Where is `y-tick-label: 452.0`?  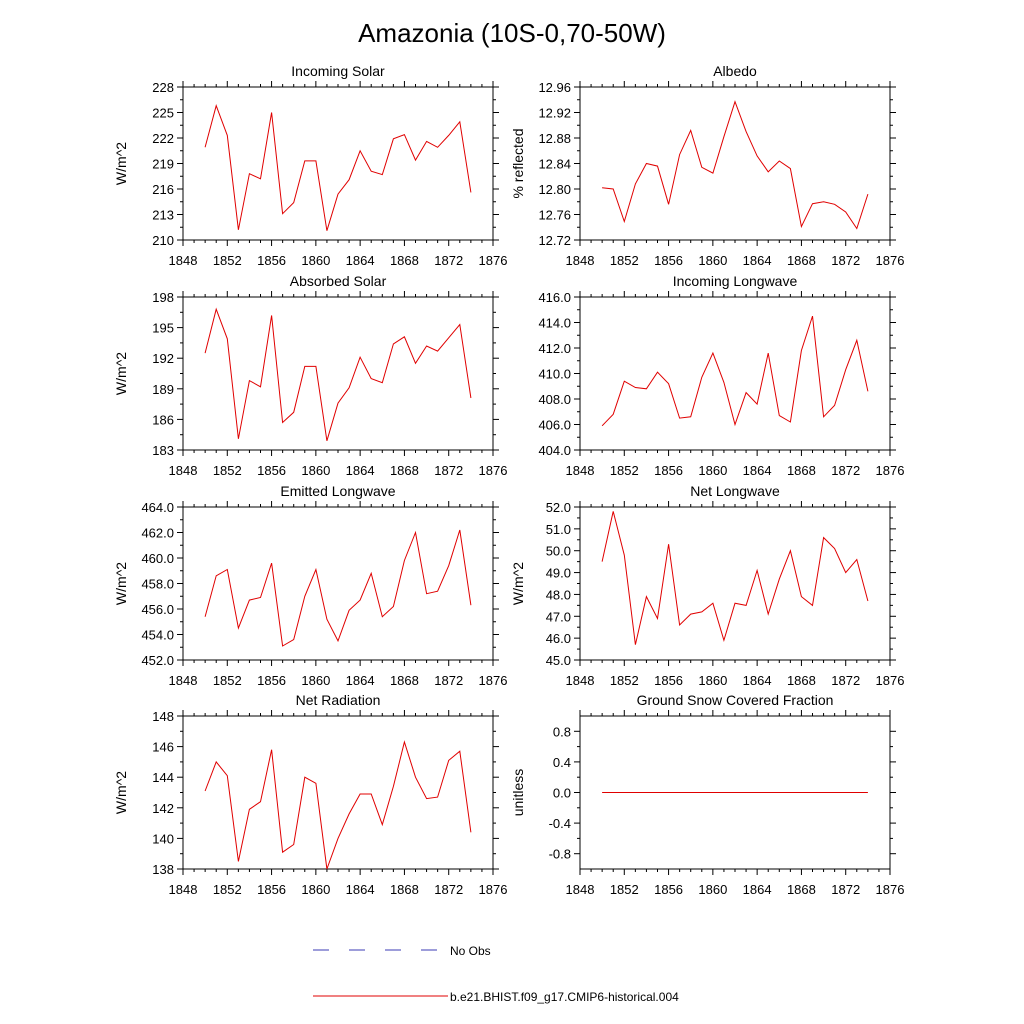
y-tick-label: 452.0 is located at coordinates (157, 660).